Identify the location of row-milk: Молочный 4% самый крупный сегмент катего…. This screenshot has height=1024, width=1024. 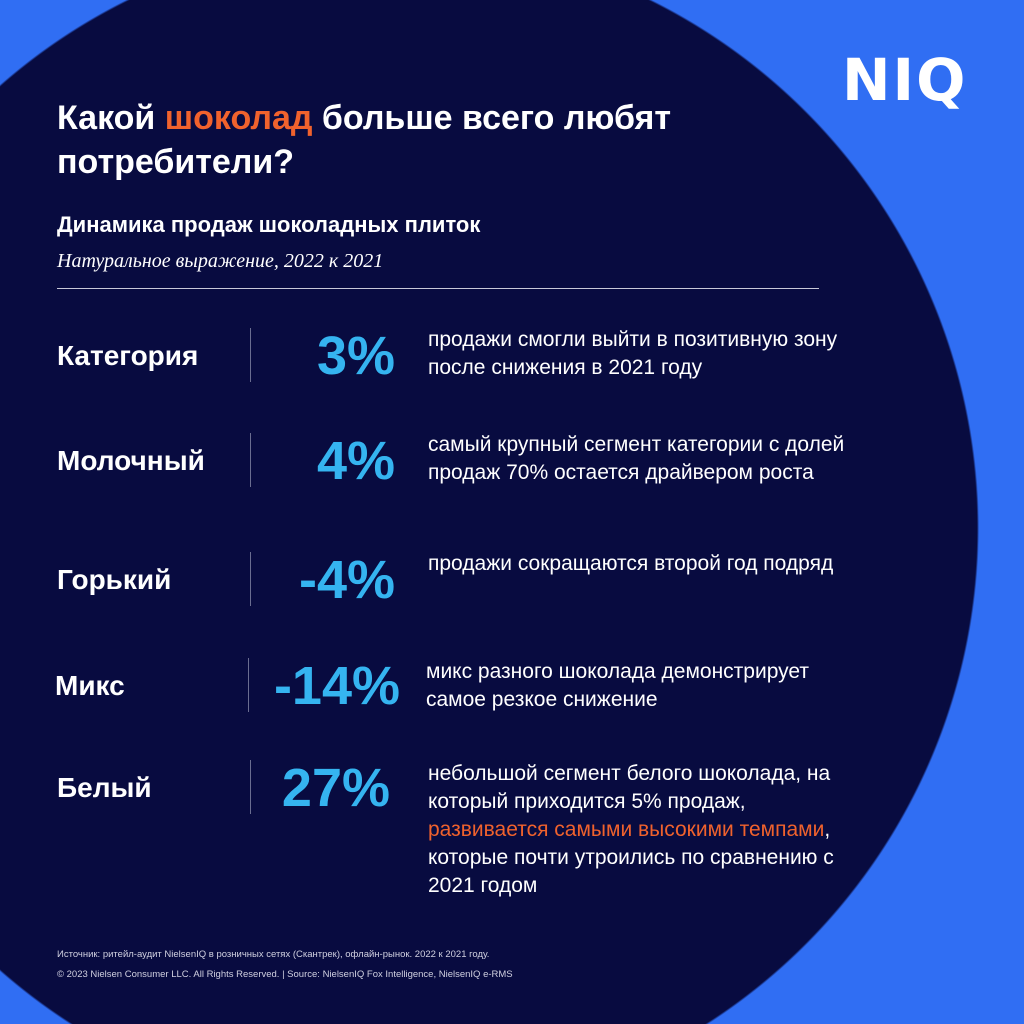
(450, 462).